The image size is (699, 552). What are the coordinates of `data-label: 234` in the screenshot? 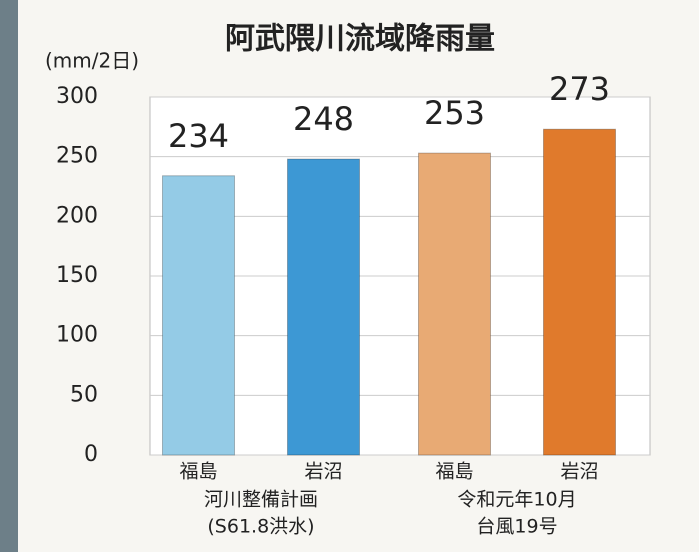 It's located at (198, 136).